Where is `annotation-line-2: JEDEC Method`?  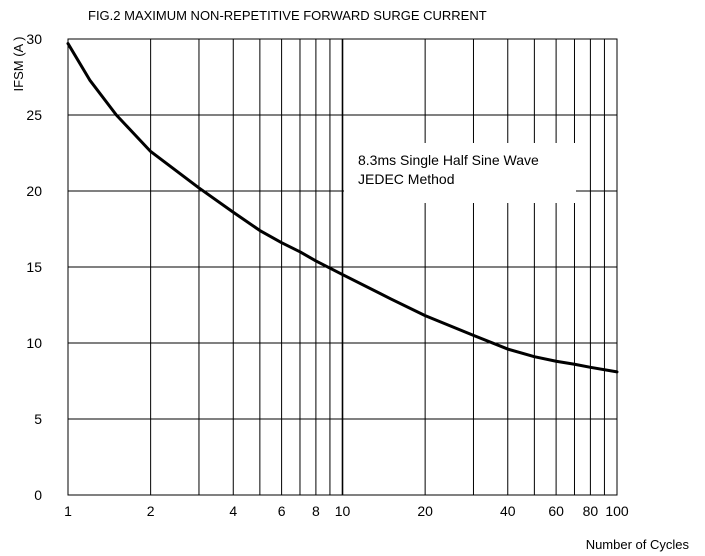 annotation-line-2: JEDEC Method is located at coordinates (406, 179).